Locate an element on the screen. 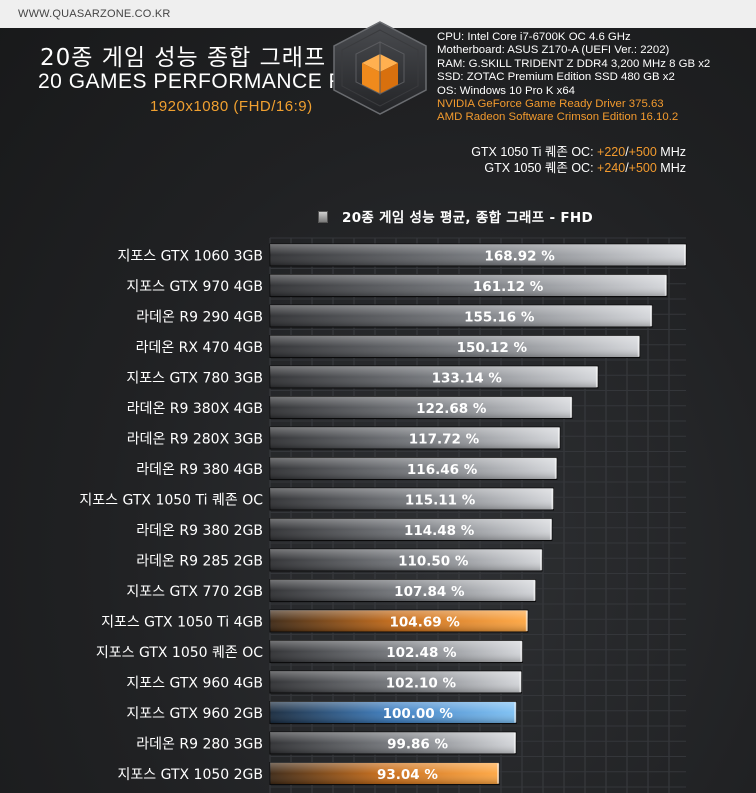 This screenshot has width=756, height=793. bar-row: 지포스 GTX 770 2GB 107.84 % is located at coordinates (331, 590).